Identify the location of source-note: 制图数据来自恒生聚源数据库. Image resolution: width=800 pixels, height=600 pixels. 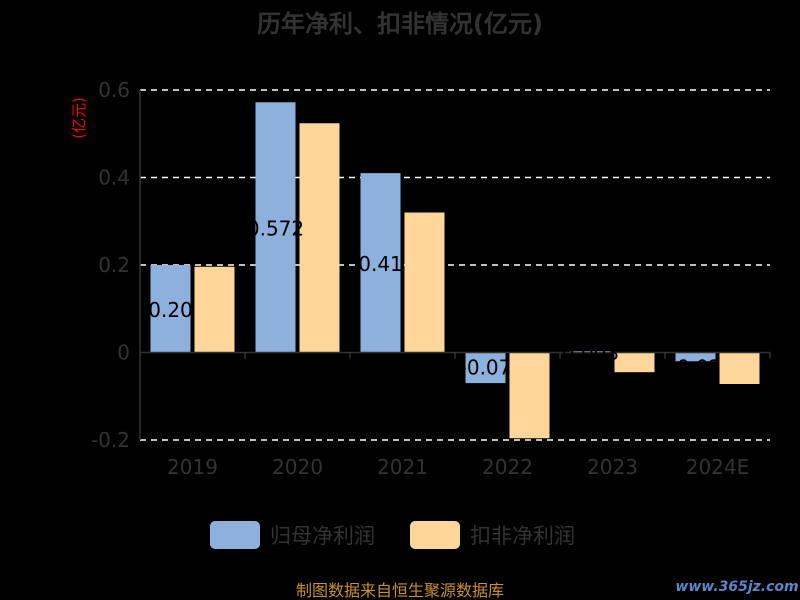
(400, 590).